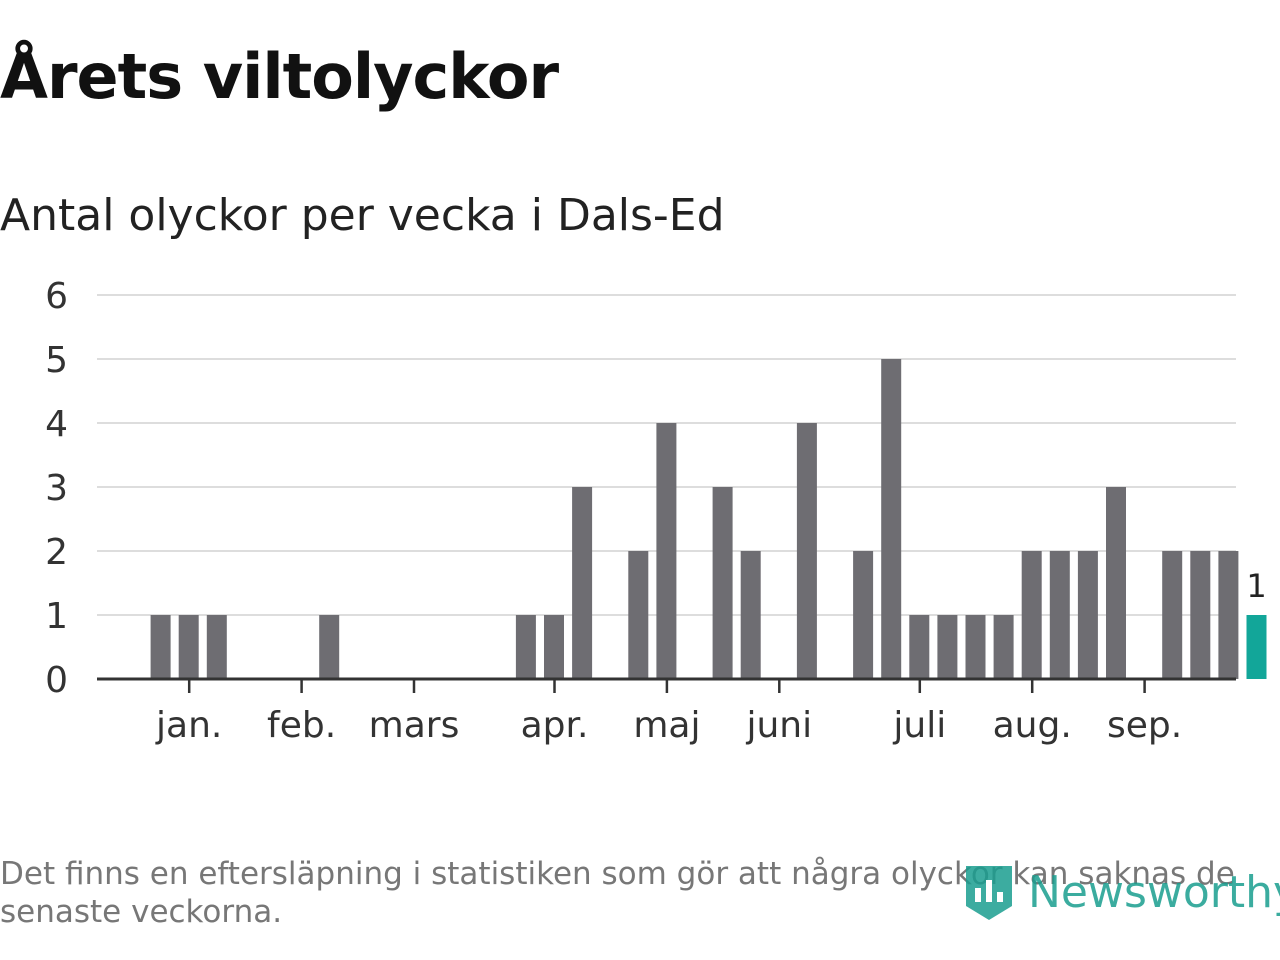 The height and width of the screenshot is (960, 1280). I want to click on y-tick-label: 5, so click(56, 360).